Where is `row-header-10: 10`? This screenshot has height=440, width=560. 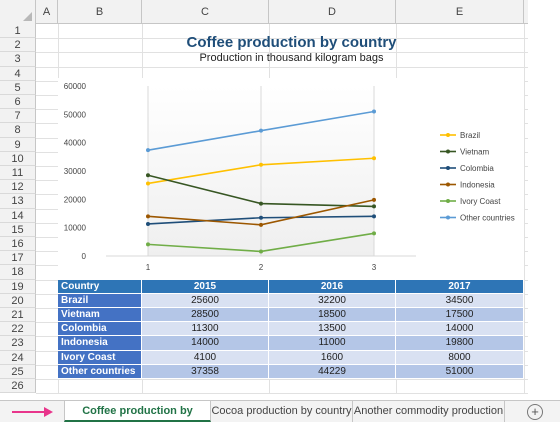
row-header-10: 10 is located at coordinates (18, 158).